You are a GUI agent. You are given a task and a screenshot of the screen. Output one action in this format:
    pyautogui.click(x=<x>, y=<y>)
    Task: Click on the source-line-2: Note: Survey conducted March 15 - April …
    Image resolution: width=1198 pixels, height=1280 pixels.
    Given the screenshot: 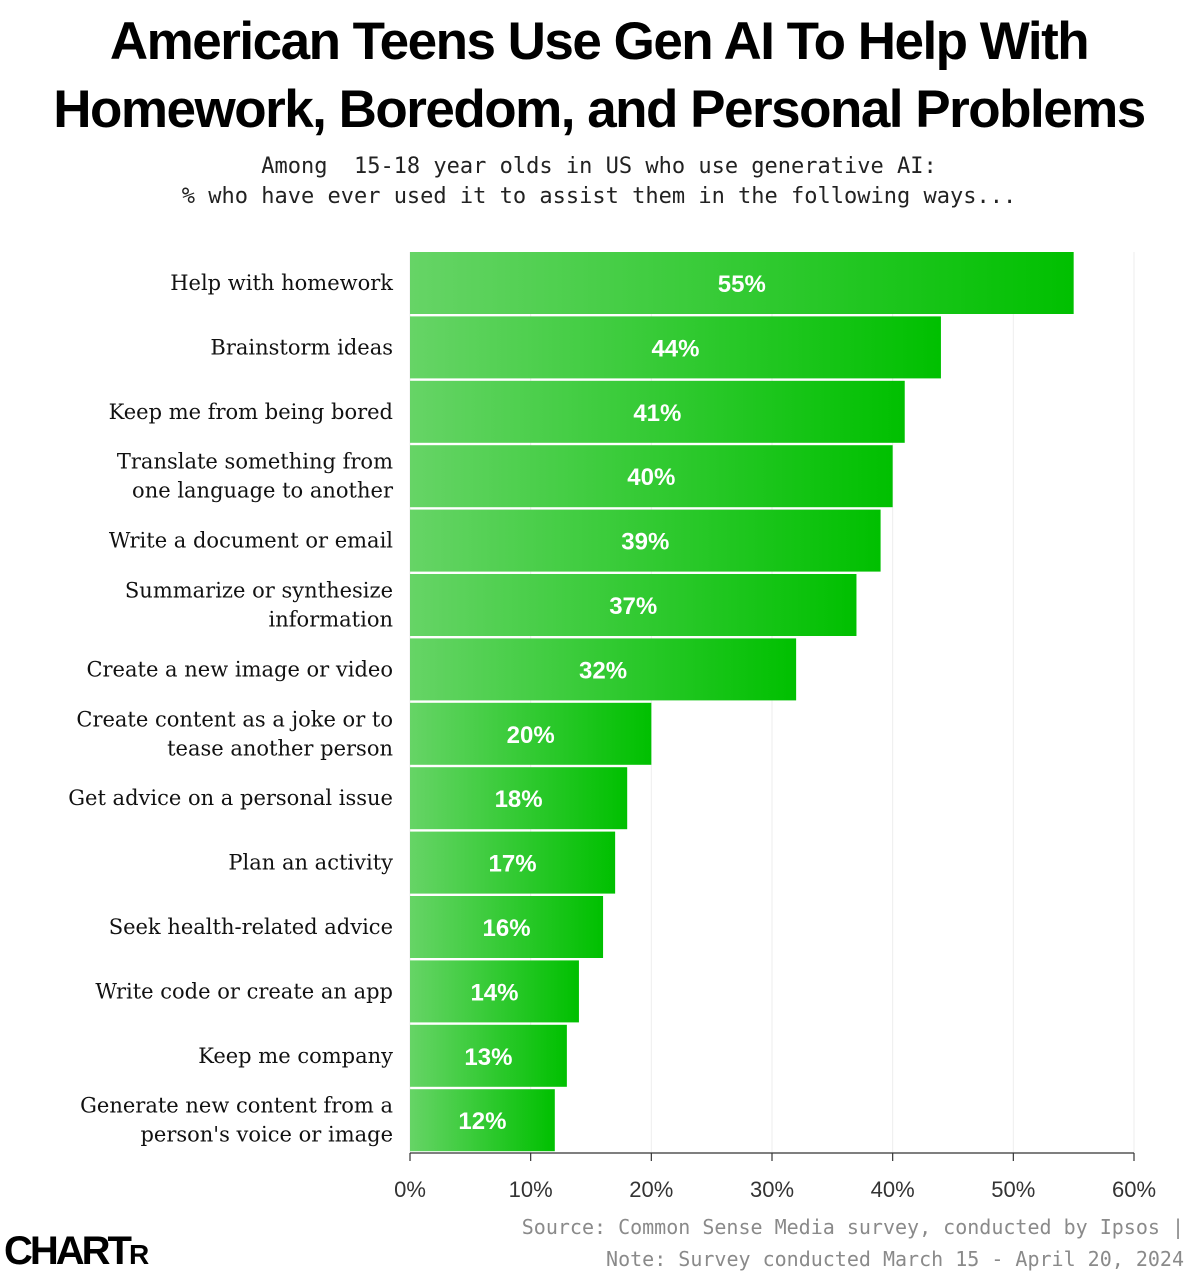 What is the action you would take?
    pyautogui.click(x=895, y=1259)
    